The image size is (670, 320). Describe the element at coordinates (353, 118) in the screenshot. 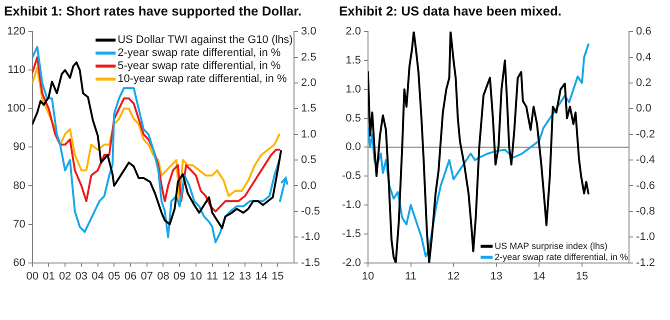

I see `y-tick-label: 0.5` at that location.